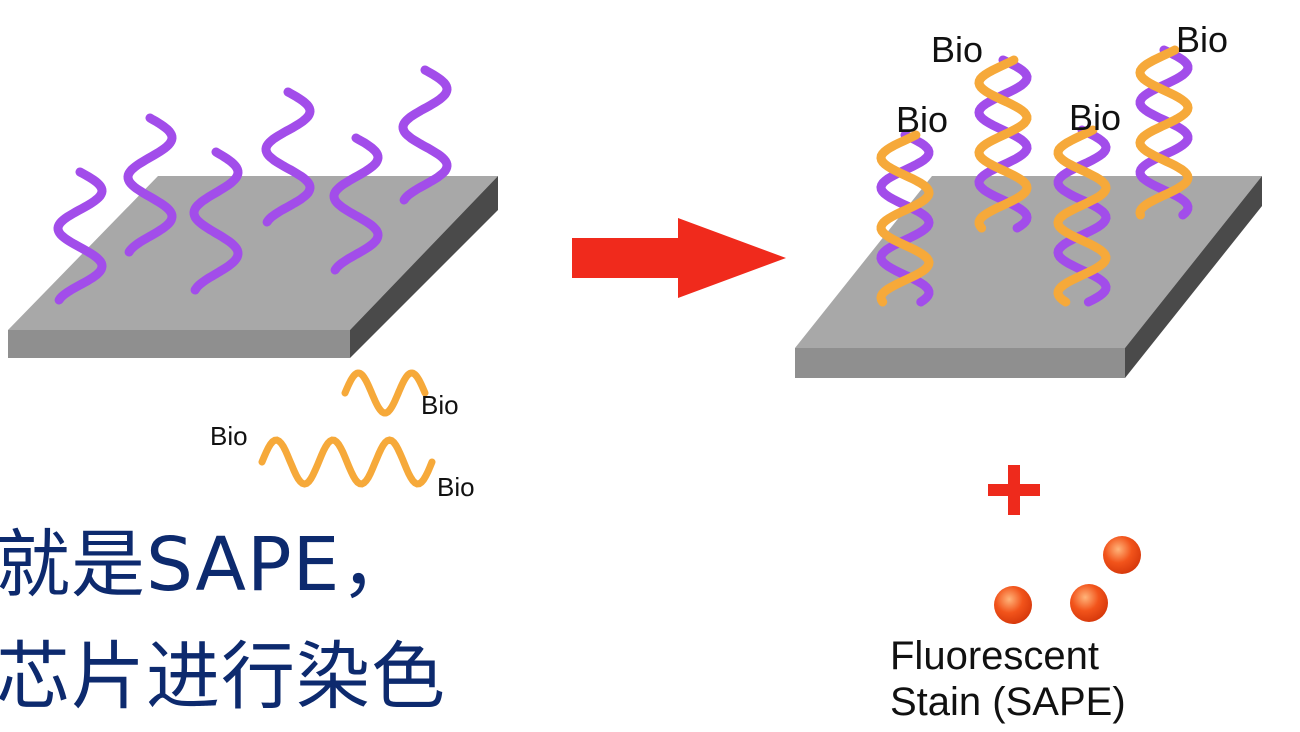 This screenshot has width=1300, height=732. I want to click on bio-label-helix-2: Bio, so click(957, 49).